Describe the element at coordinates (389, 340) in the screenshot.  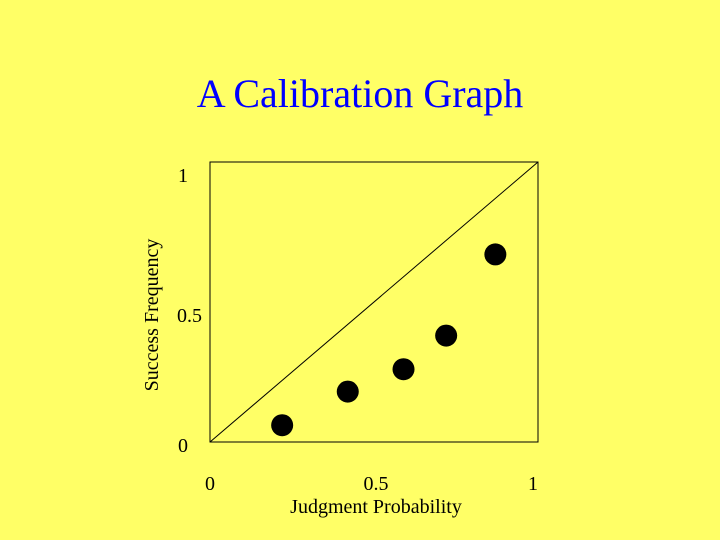
I see `data-points` at that location.